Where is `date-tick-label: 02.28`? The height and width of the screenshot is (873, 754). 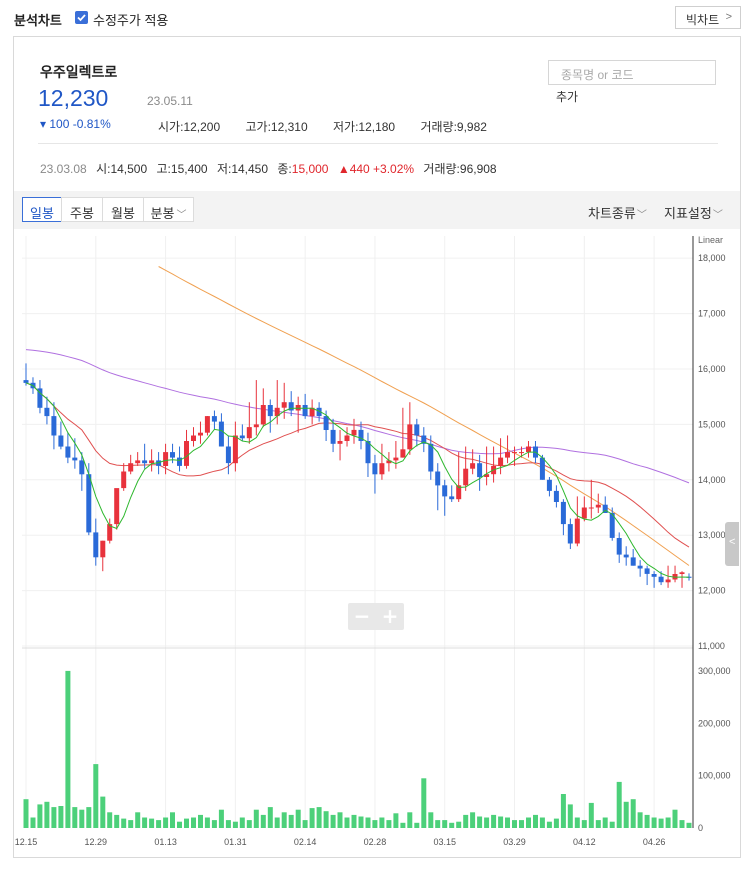 date-tick-label: 02.28 is located at coordinates (375, 842).